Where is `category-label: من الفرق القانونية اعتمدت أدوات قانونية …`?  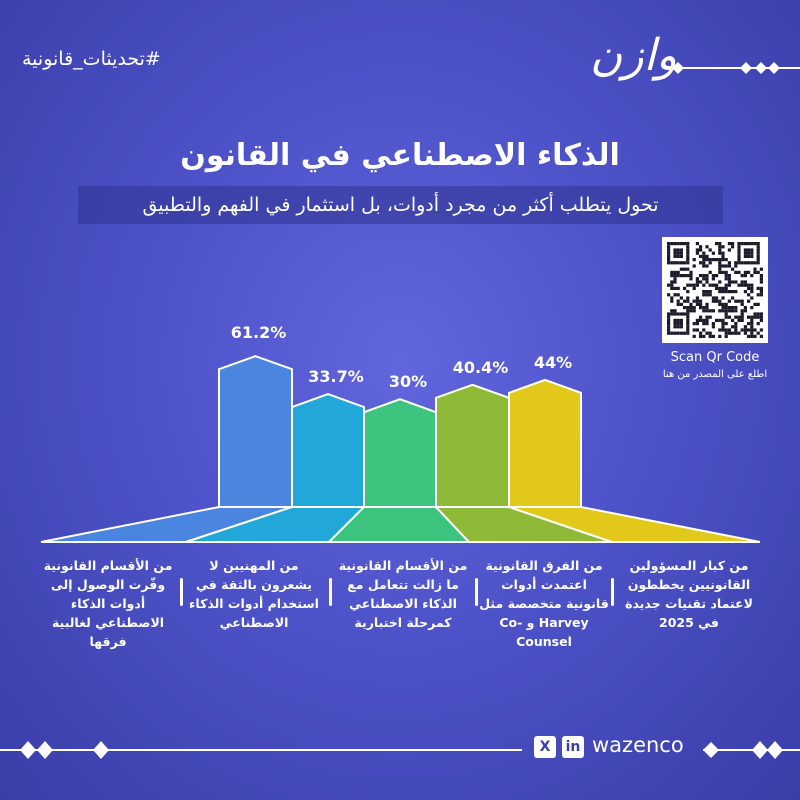 category-label: من الفرق القانونية اعتمدت أدوات قانونية … is located at coordinates (544, 603).